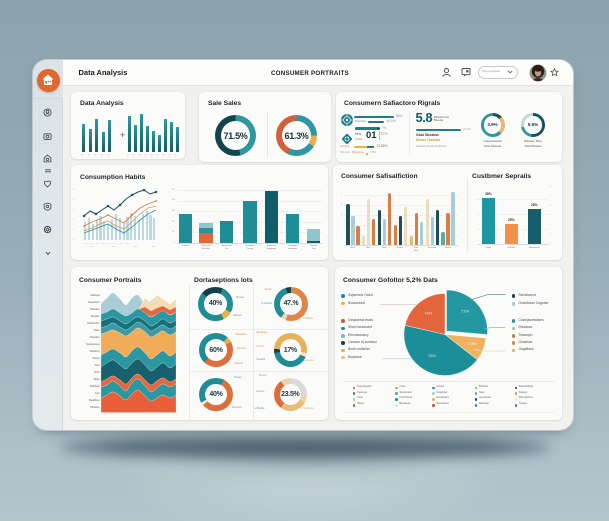 The width and height of the screenshot is (609, 521). Describe the element at coordinates (473, 343) in the screenshot. I see `svg-text: 7.5%` at that location.